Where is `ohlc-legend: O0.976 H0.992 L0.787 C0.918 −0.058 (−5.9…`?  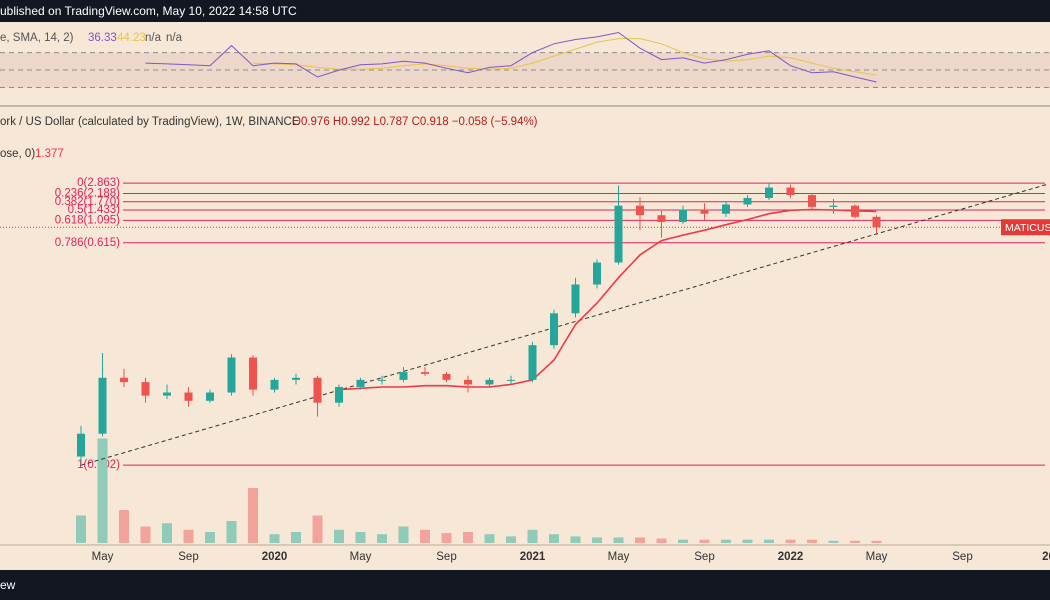 ohlc-legend: O0.976 H0.992 L0.787 C0.918 −0.058 (−5.9… is located at coordinates (415, 122).